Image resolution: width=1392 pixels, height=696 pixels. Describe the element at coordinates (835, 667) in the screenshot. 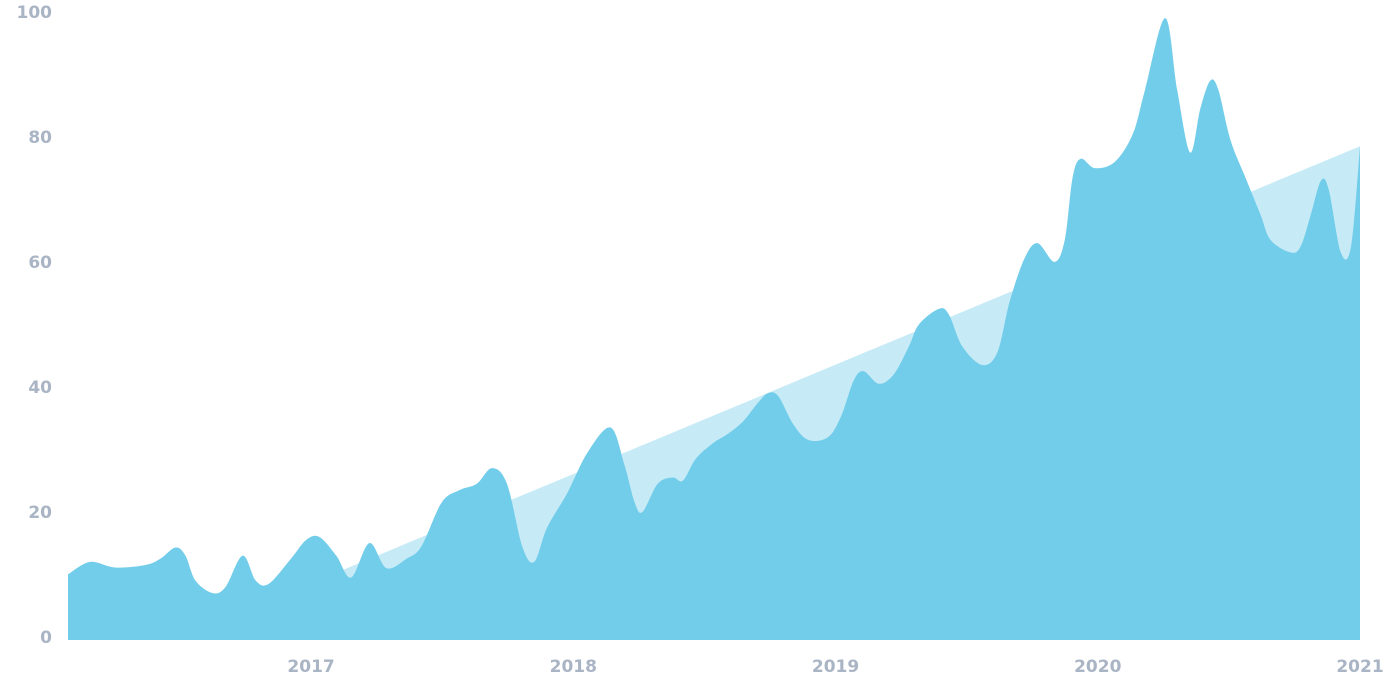

I see `x-tick-label: 2019` at that location.